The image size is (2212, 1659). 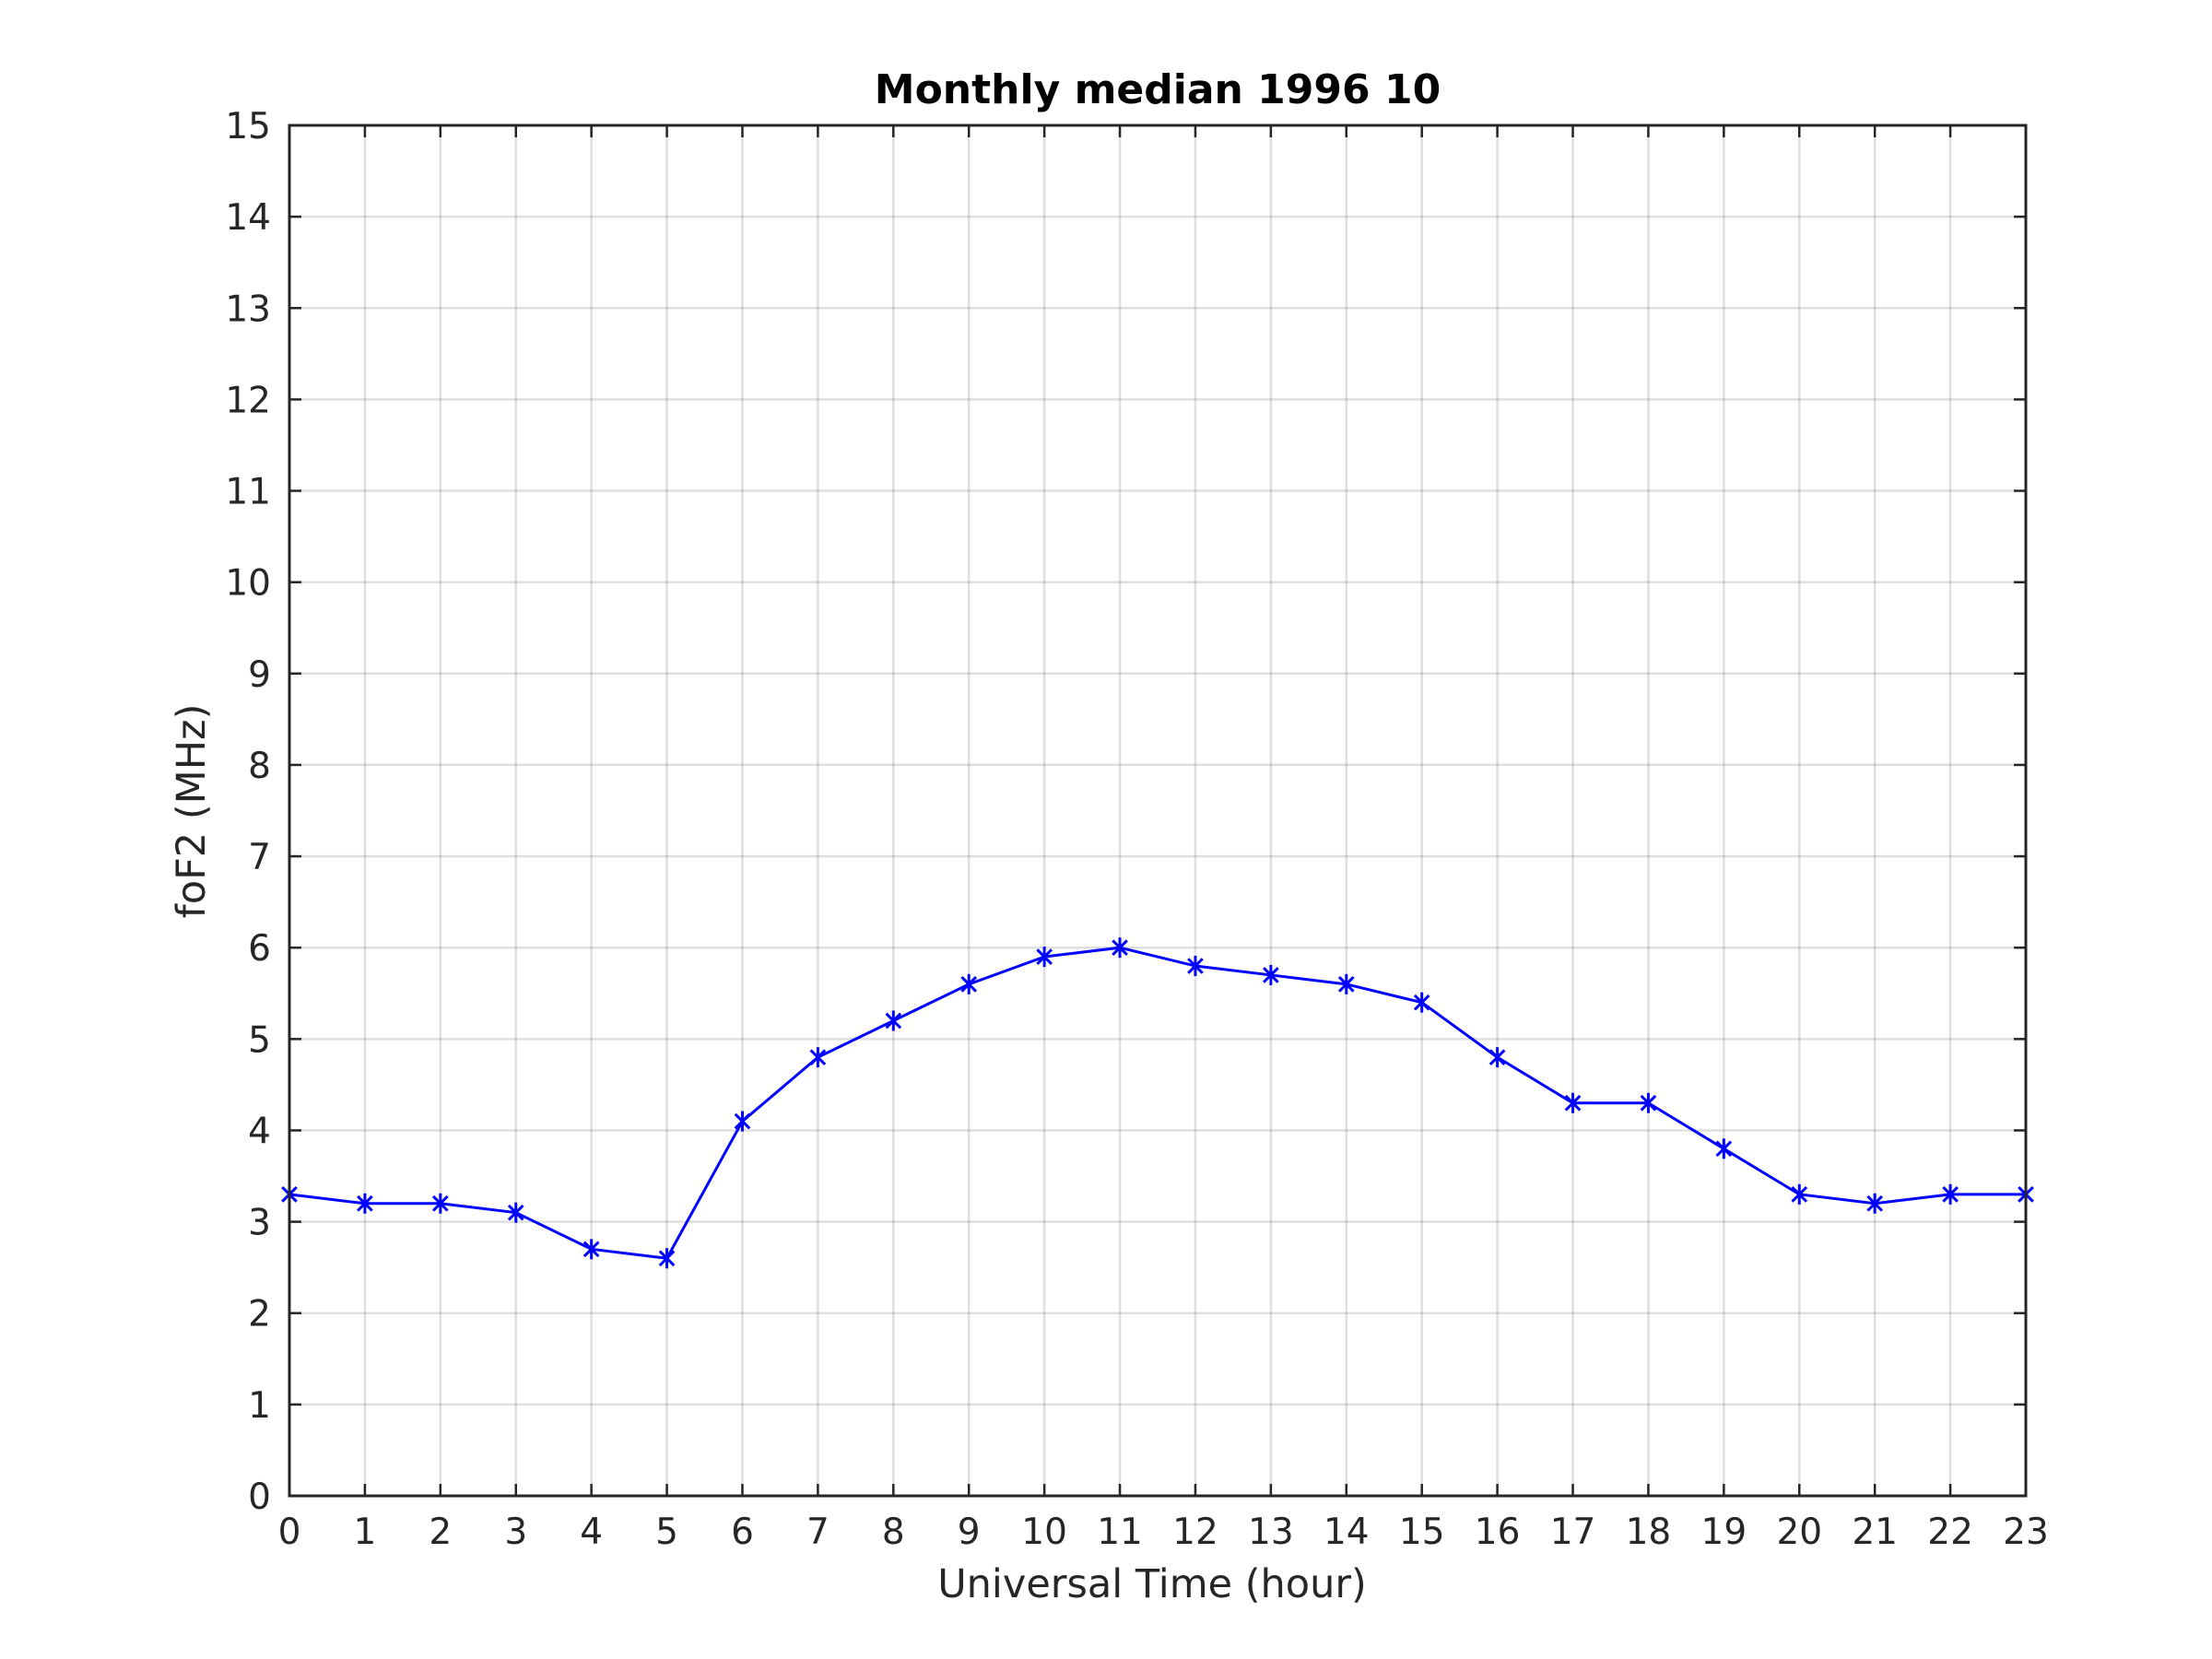 I want to click on x-tick-label: 19, so click(x=1724, y=1532).